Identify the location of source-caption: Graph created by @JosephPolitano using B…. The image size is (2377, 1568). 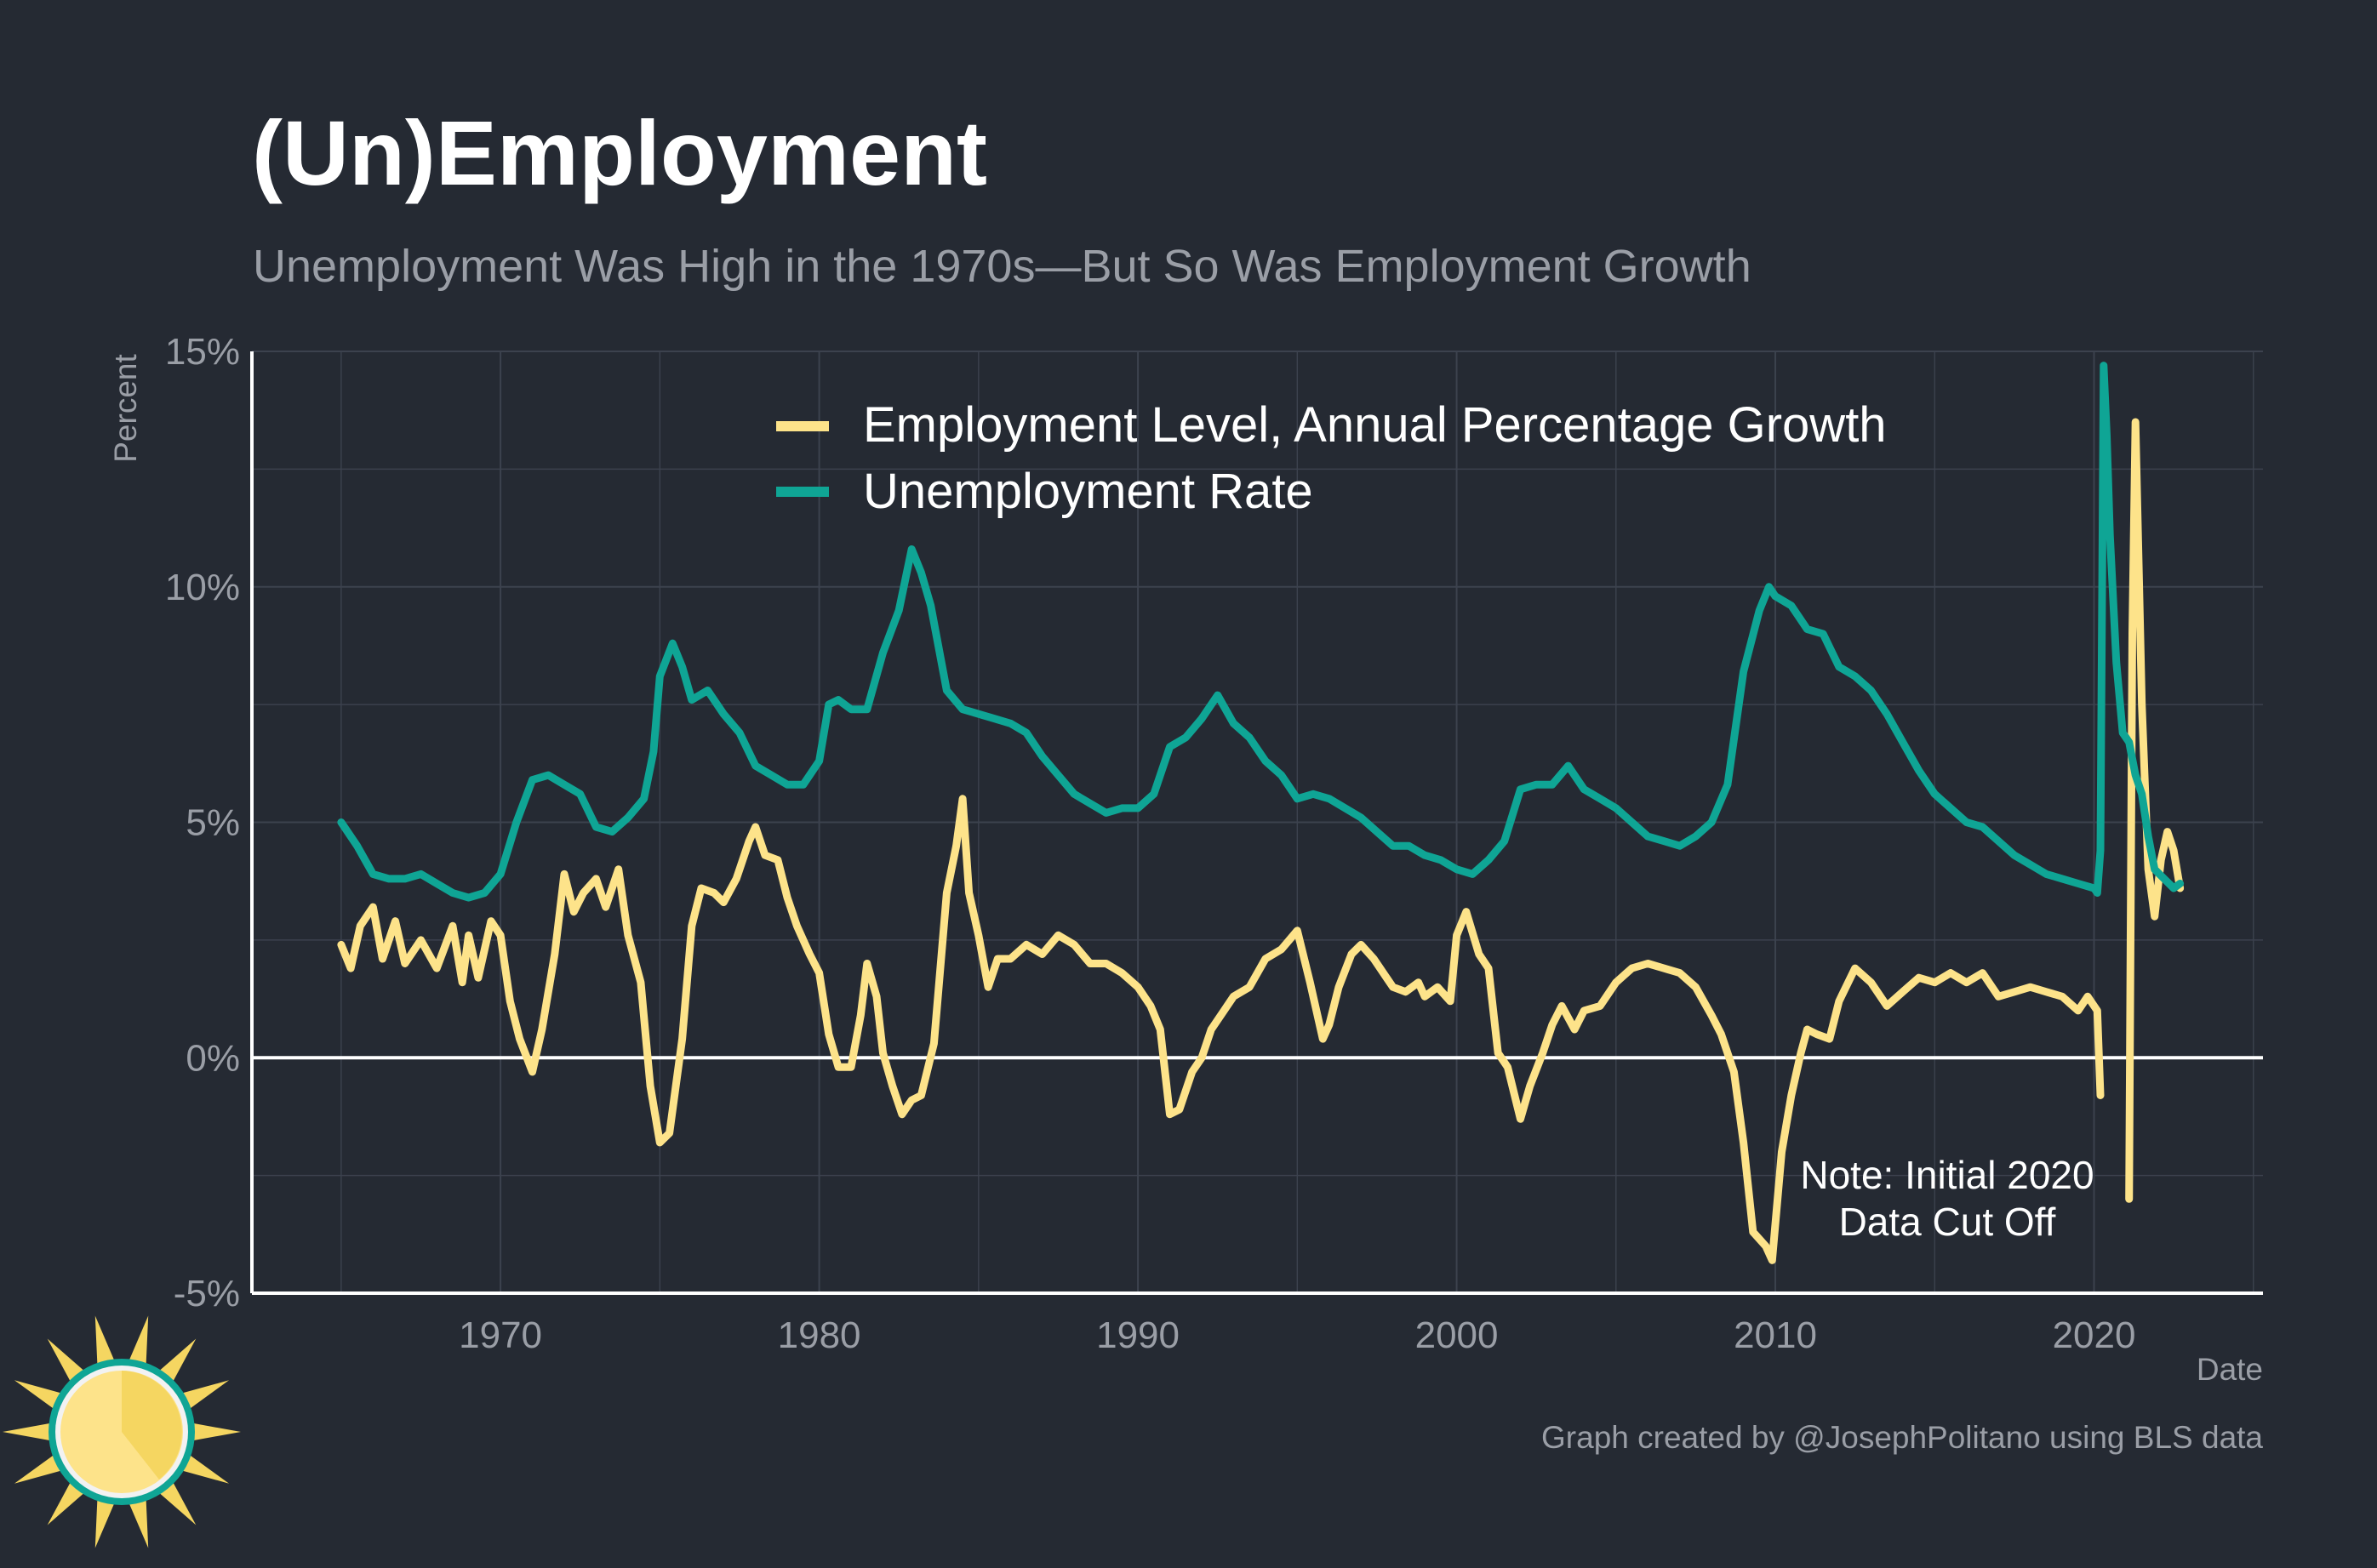
(1902, 1437).